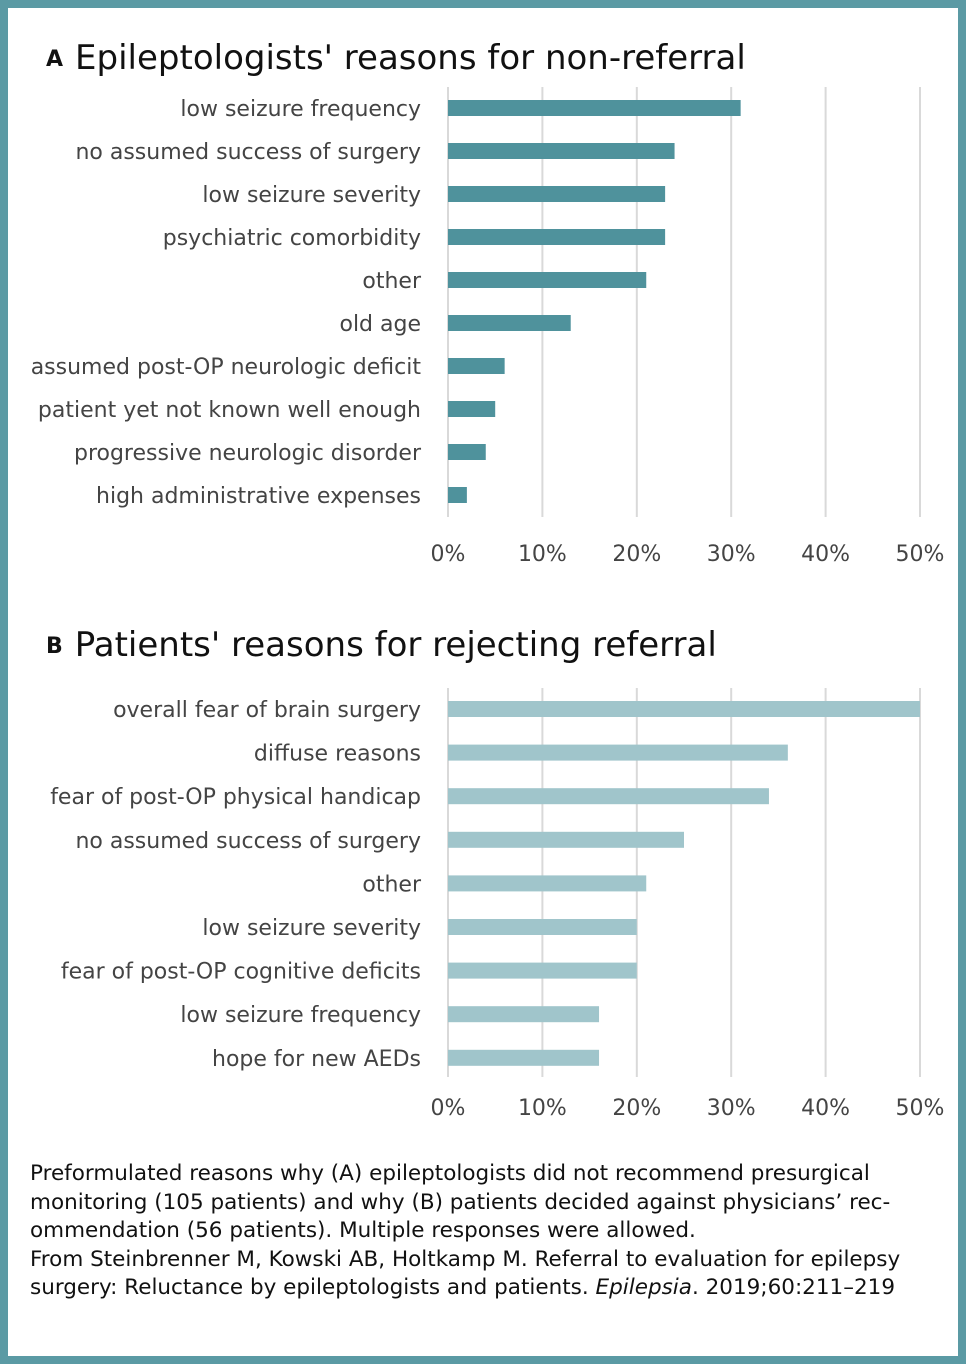  Describe the element at coordinates (316, 1059) in the screenshot. I see `chart-b-category-label: hope for new AEDs` at that location.